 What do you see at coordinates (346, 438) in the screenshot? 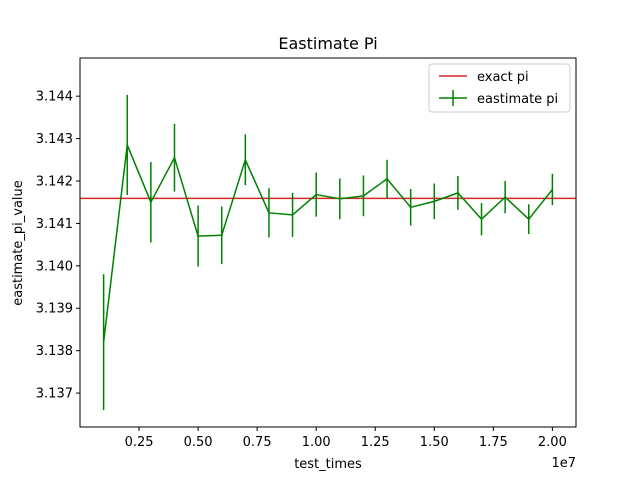
I see `x-axis-ticks: 0.25 0.50 0.75 1.00 1.25 1.50 1.75 2.00` at bounding box center [346, 438].